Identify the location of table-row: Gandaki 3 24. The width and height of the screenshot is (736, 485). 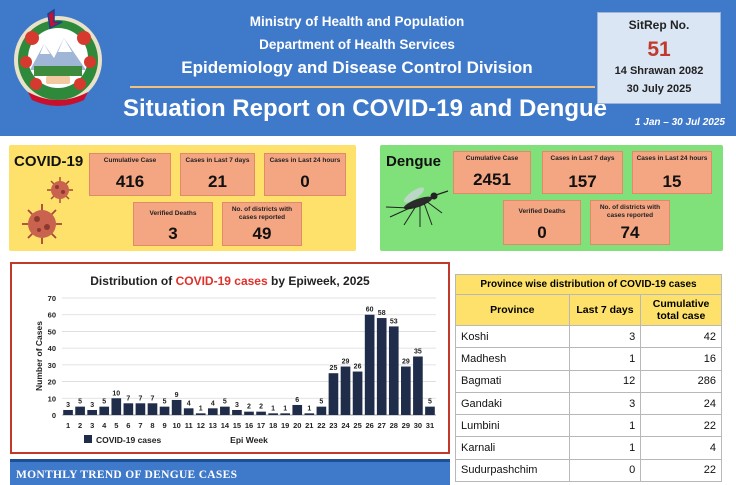
(588, 403).